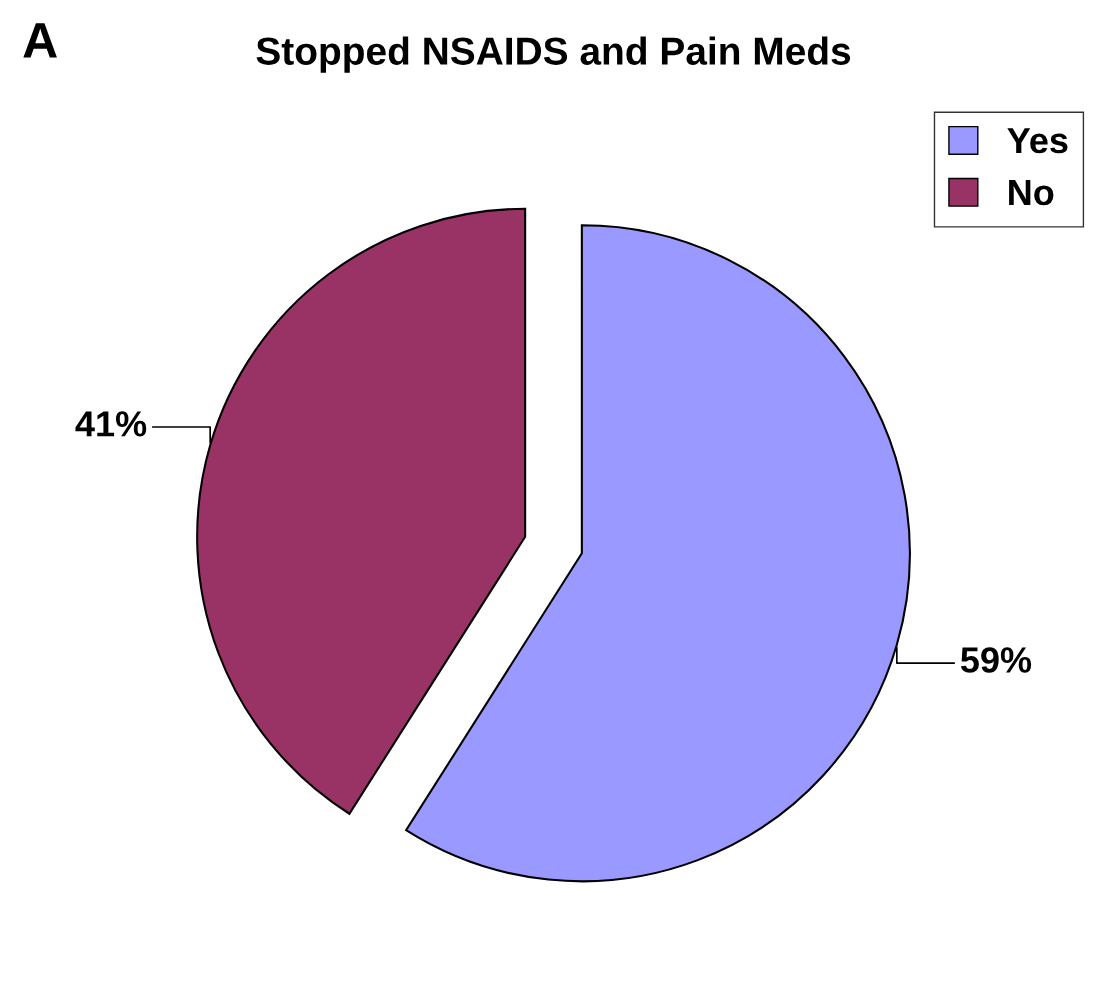 The width and height of the screenshot is (1107, 991). I want to click on chart-title: Stopped NSAIDS and Pain Meds, so click(553, 54).